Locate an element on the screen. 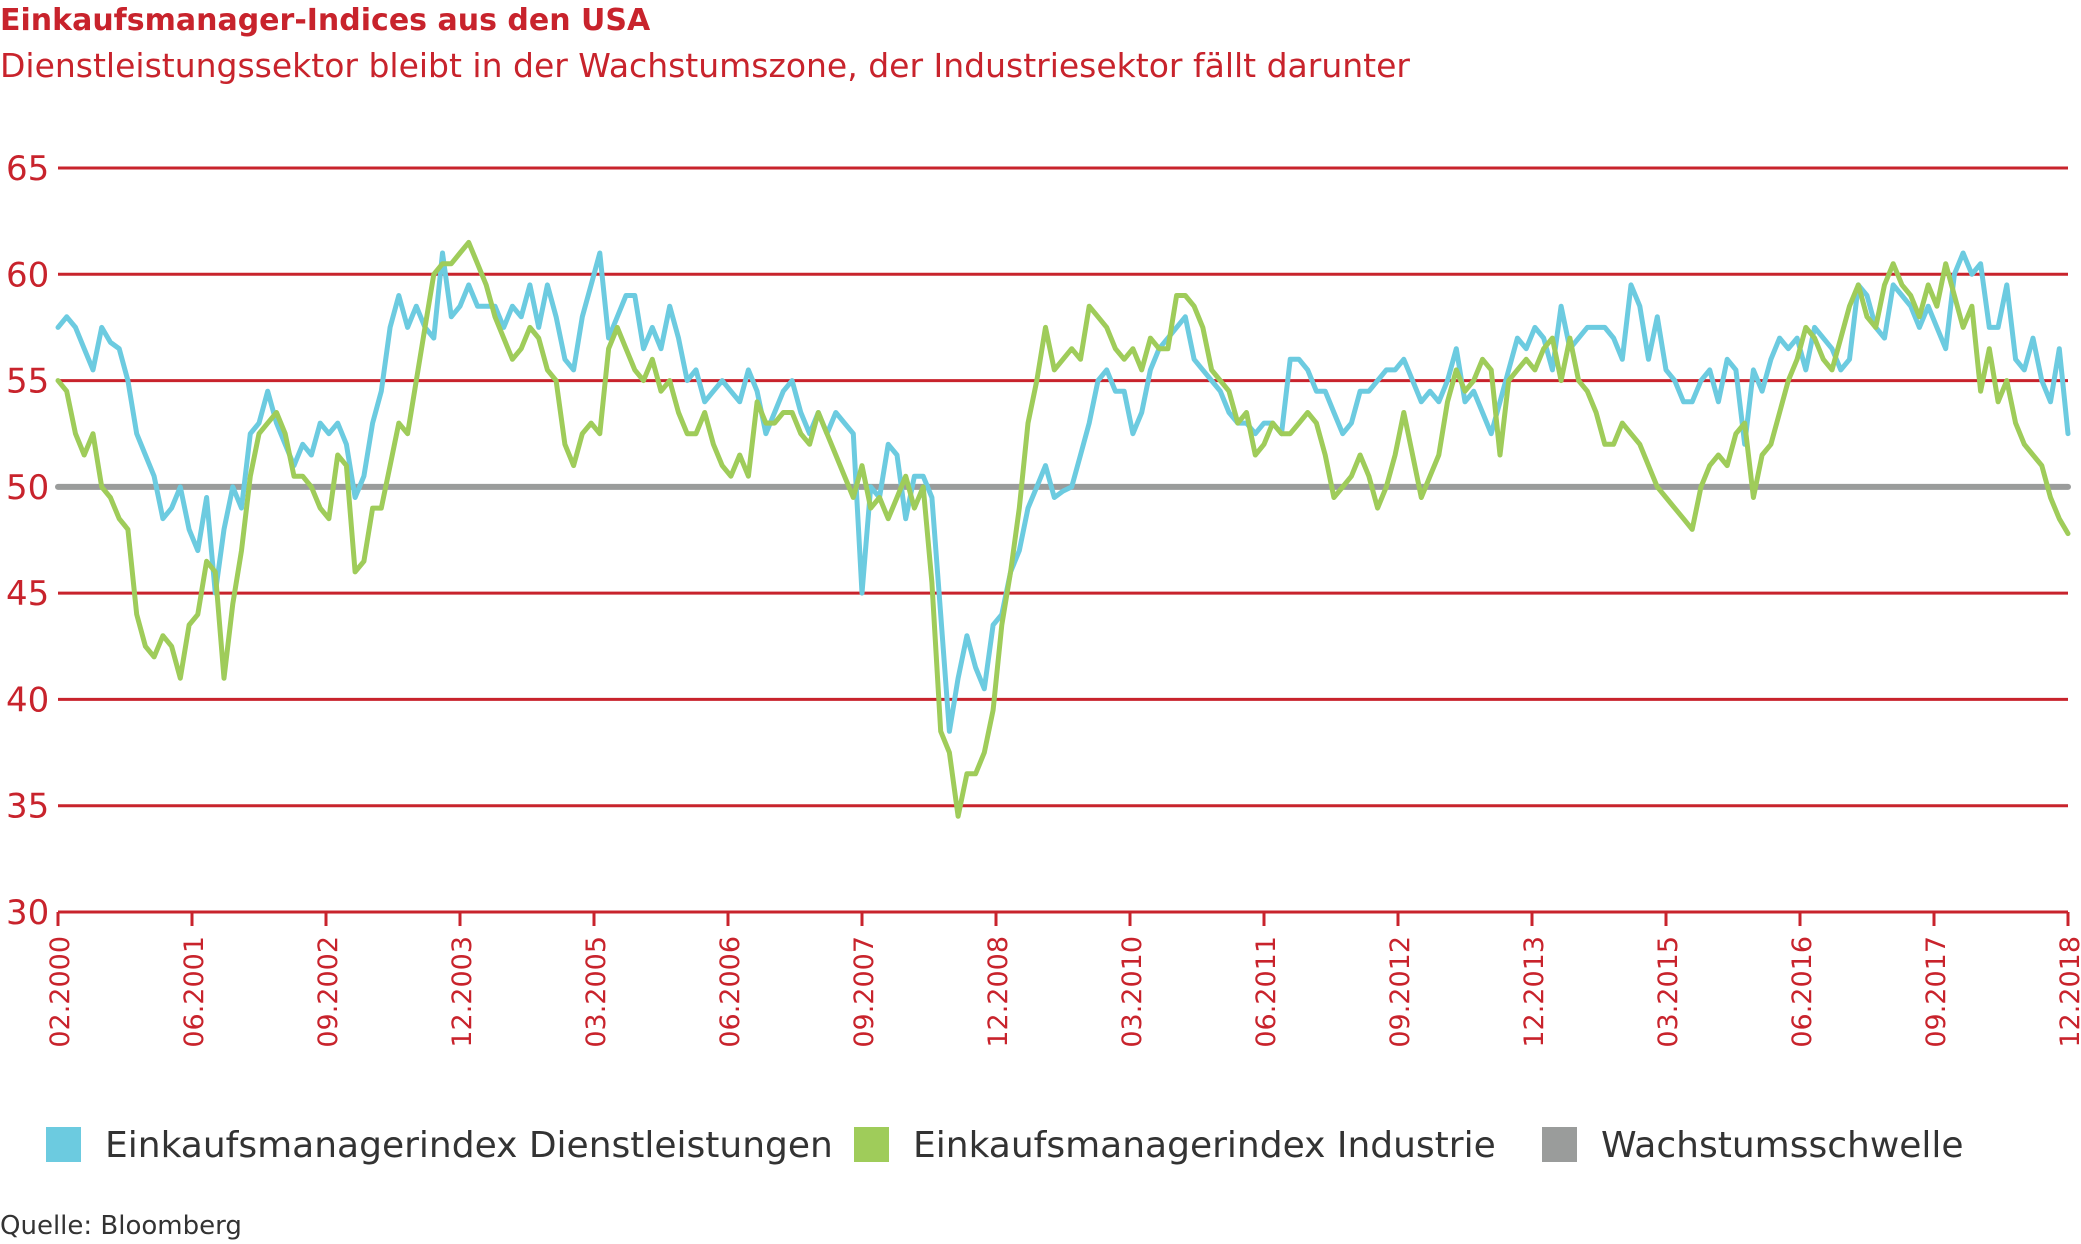  x-tick-label: 09.2017 is located at coordinates (1936, 992).